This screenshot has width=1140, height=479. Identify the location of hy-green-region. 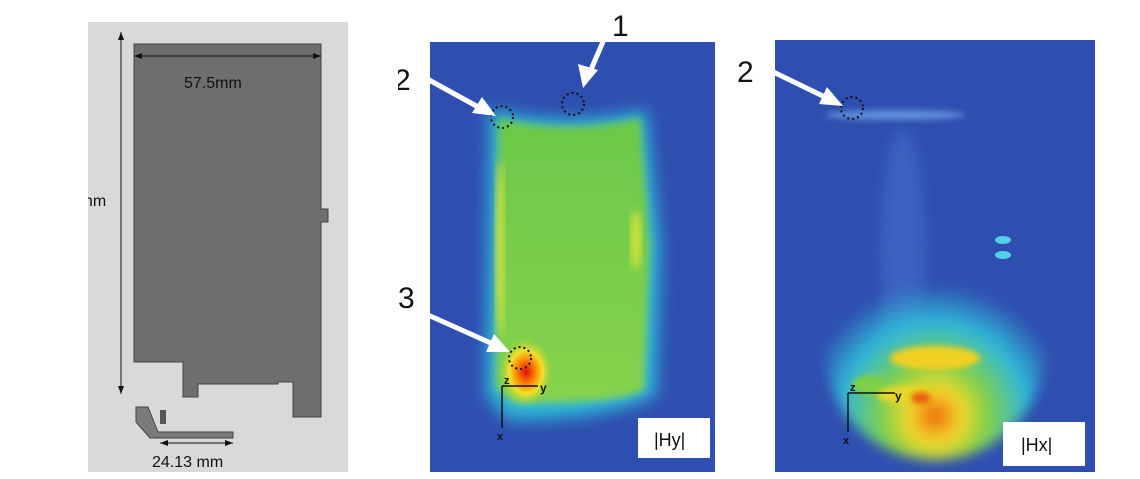
(573, 260).